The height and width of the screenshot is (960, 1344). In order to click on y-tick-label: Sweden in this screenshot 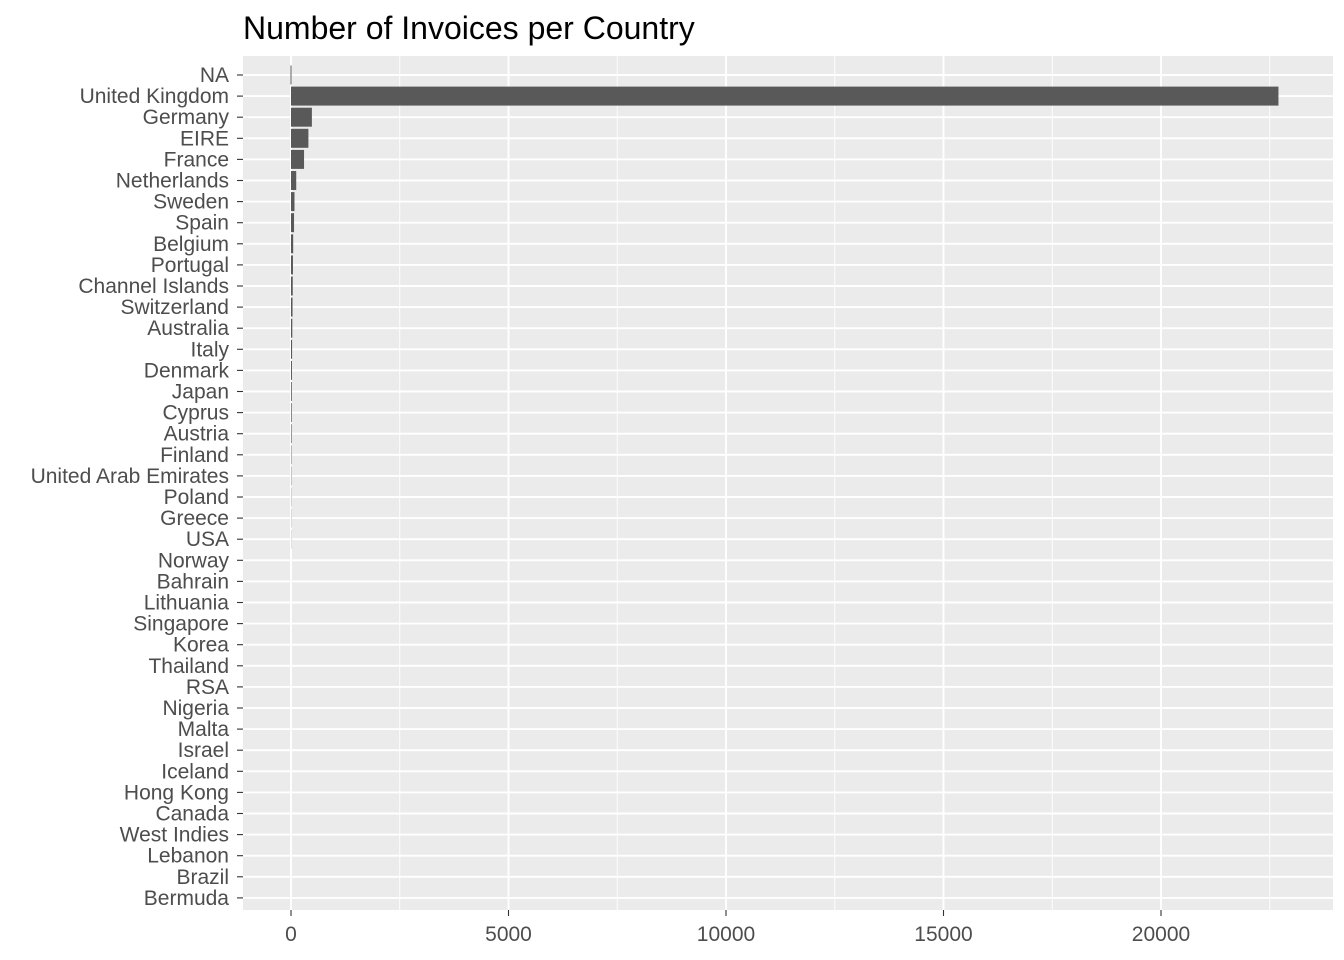, I will do `click(191, 202)`.